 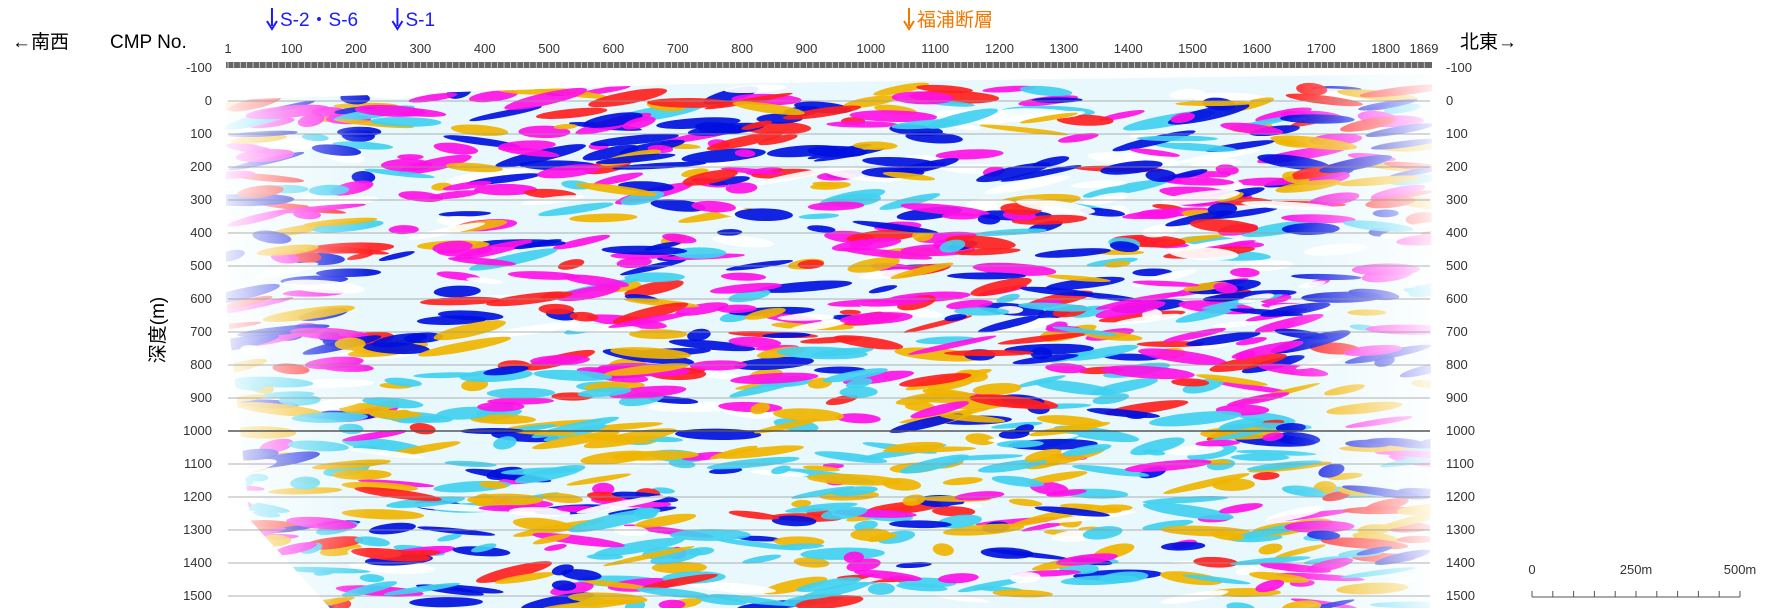 What do you see at coordinates (1642, 580) in the screenshot?
I see `scale-bar: 0 250m 500m` at bounding box center [1642, 580].